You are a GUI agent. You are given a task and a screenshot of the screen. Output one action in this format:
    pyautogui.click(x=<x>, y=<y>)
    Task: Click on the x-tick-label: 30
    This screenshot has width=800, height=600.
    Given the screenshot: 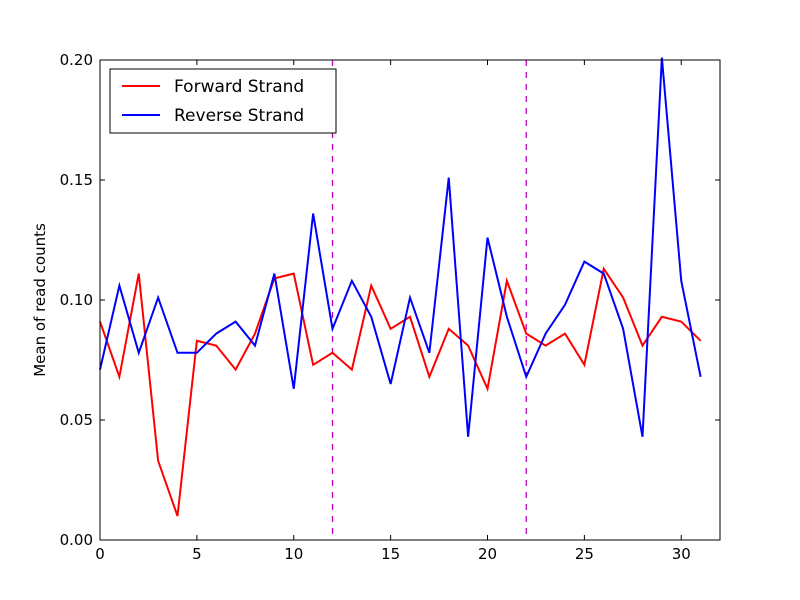 What is the action you would take?
    pyautogui.click(x=681, y=554)
    